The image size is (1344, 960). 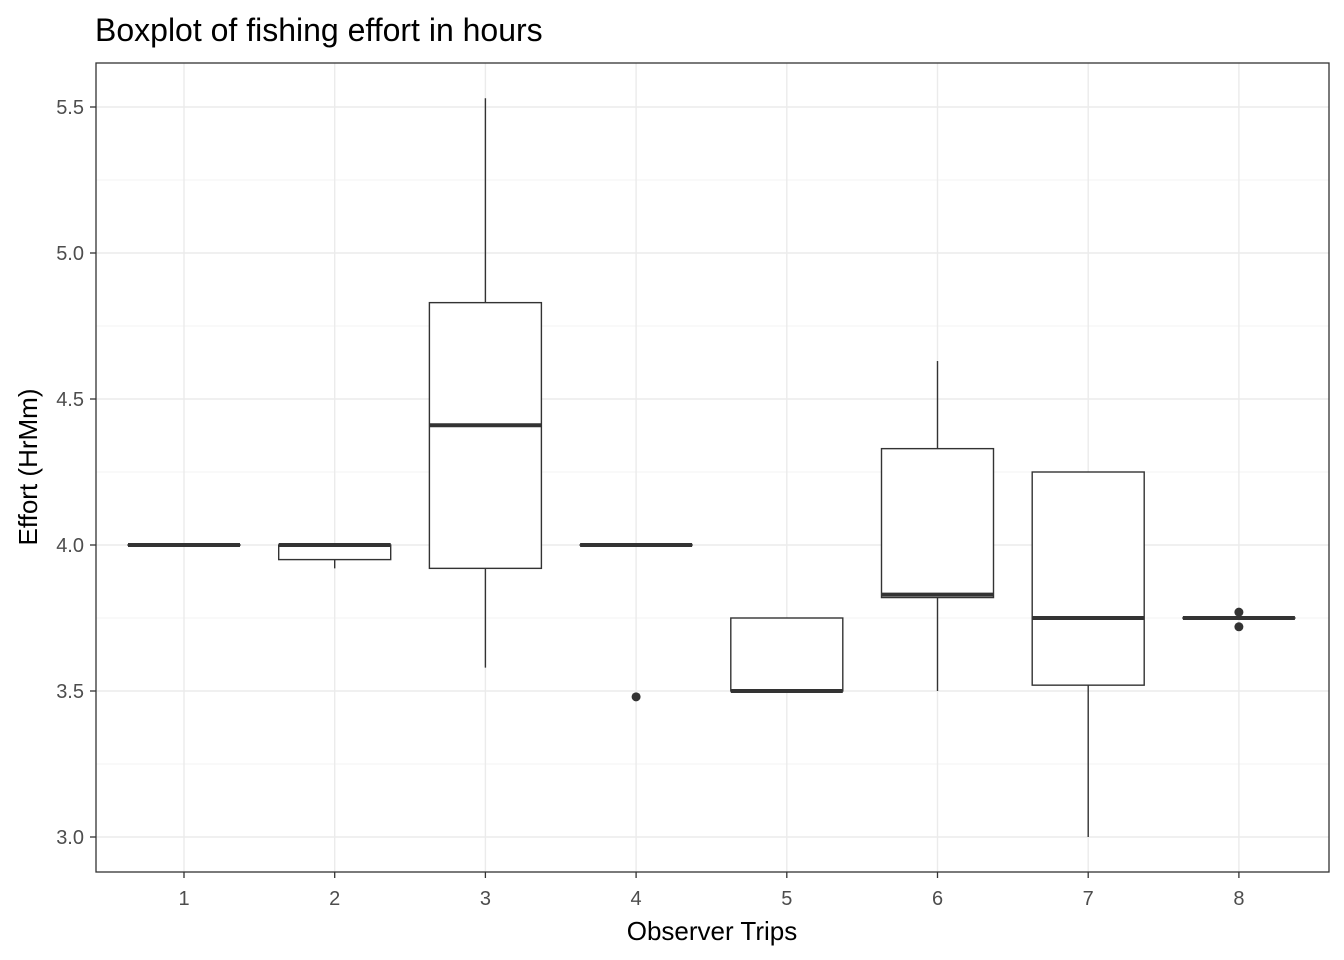 I want to click on y-tick-labels: 3.0 3.5 4.0 4.5 5.0 5.5, so click(x=70, y=473).